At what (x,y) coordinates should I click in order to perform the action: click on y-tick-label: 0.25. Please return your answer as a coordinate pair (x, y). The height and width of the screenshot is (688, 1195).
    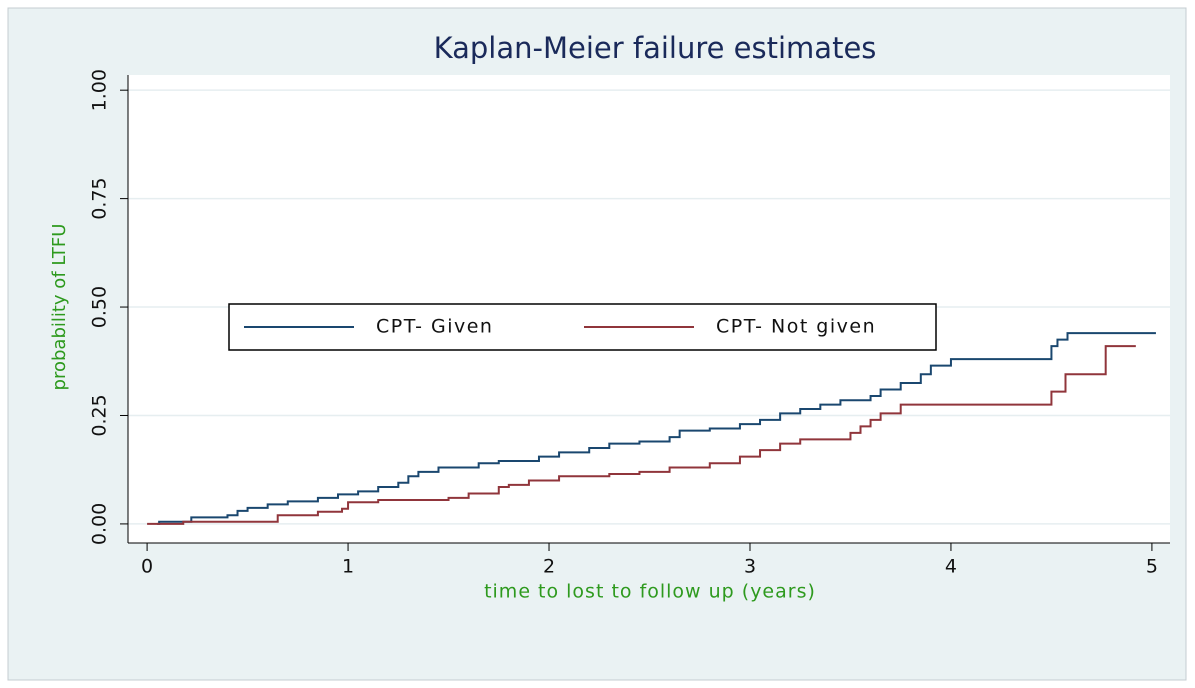
    Looking at the image, I should click on (100, 415).